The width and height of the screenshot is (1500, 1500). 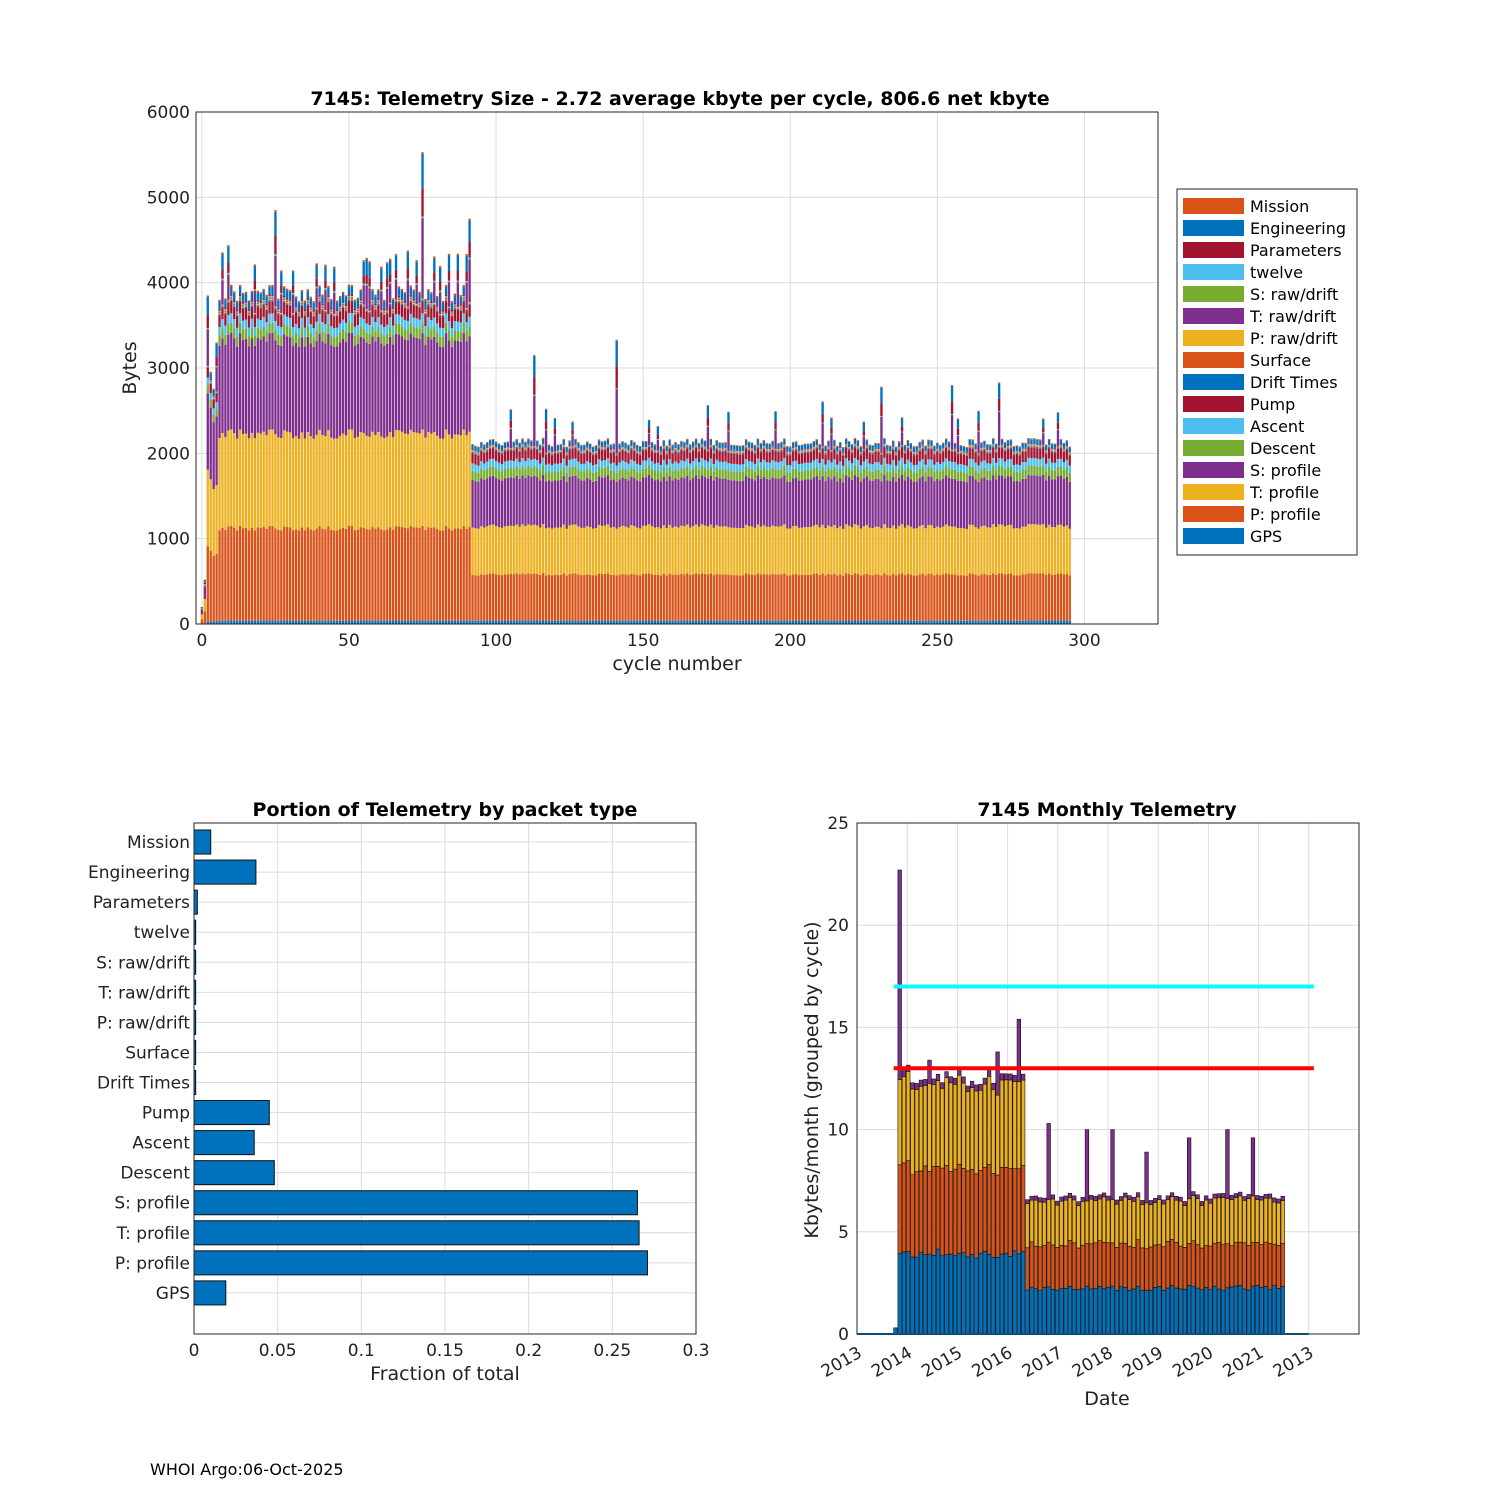 I want to click on chart1-ytick: 6000, so click(x=168, y=113).